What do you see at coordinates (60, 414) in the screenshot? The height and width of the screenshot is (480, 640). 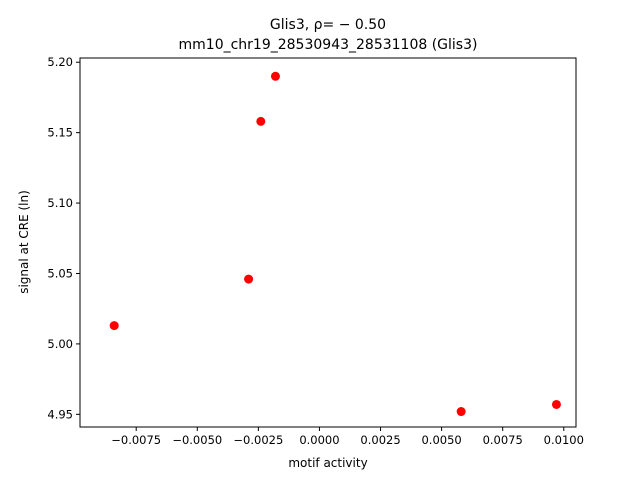 I see `y-tick-label: 4.95` at bounding box center [60, 414].